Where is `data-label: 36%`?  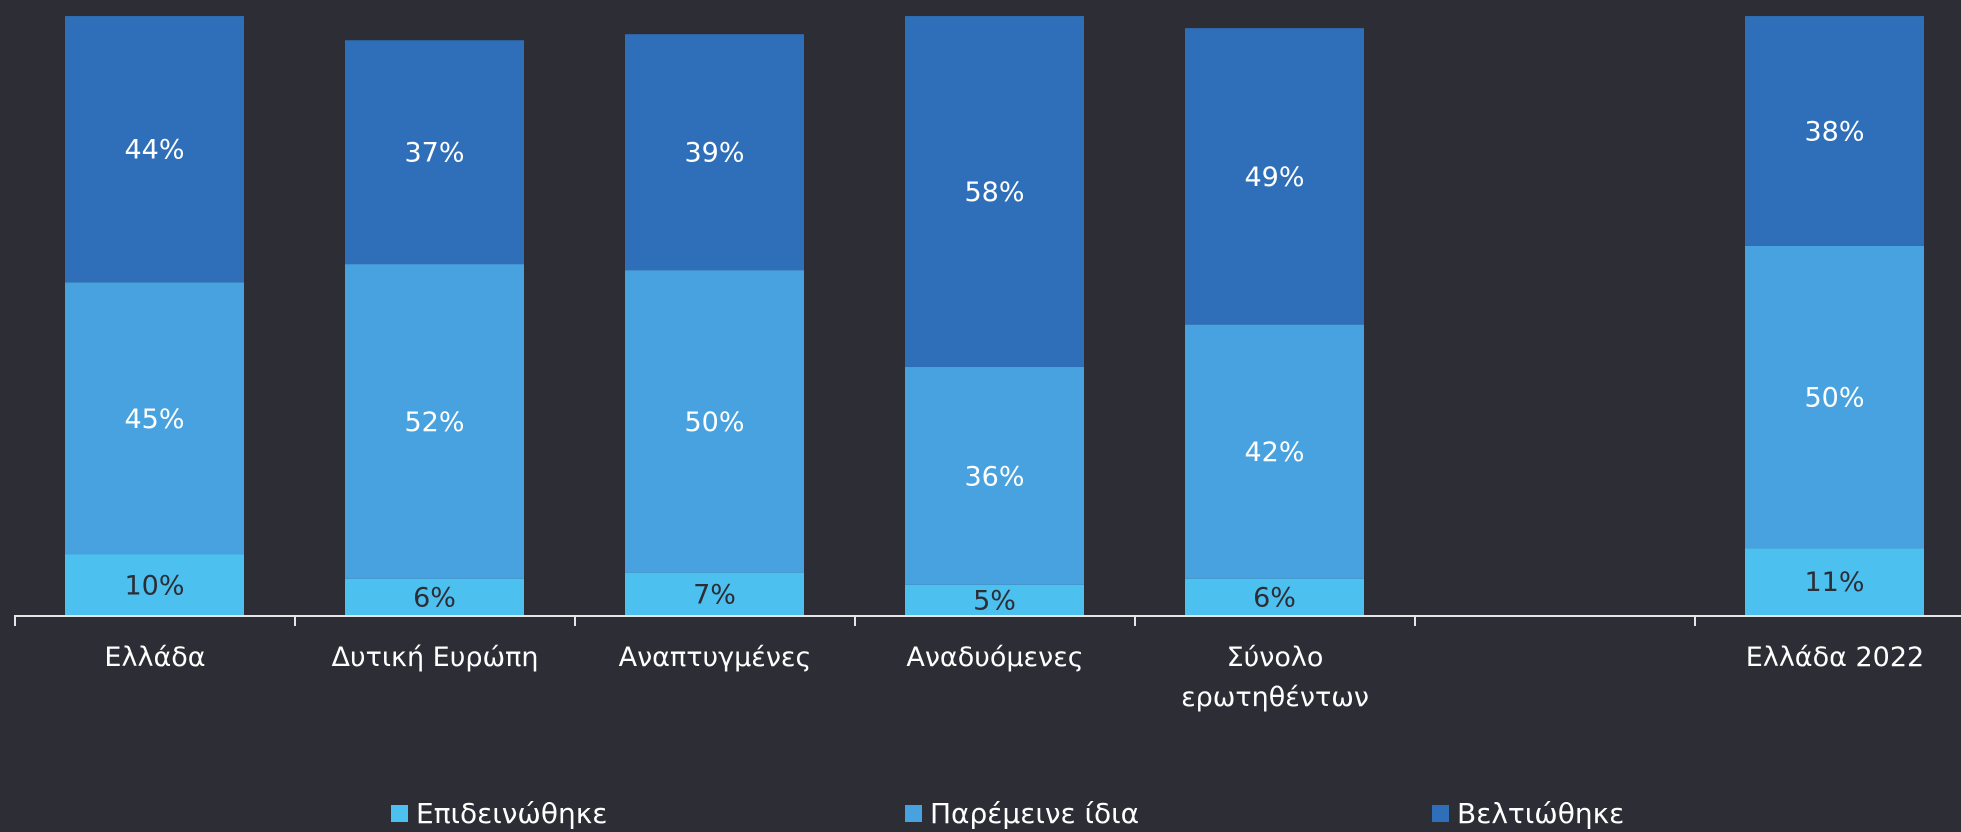
data-label: 36% is located at coordinates (994, 476).